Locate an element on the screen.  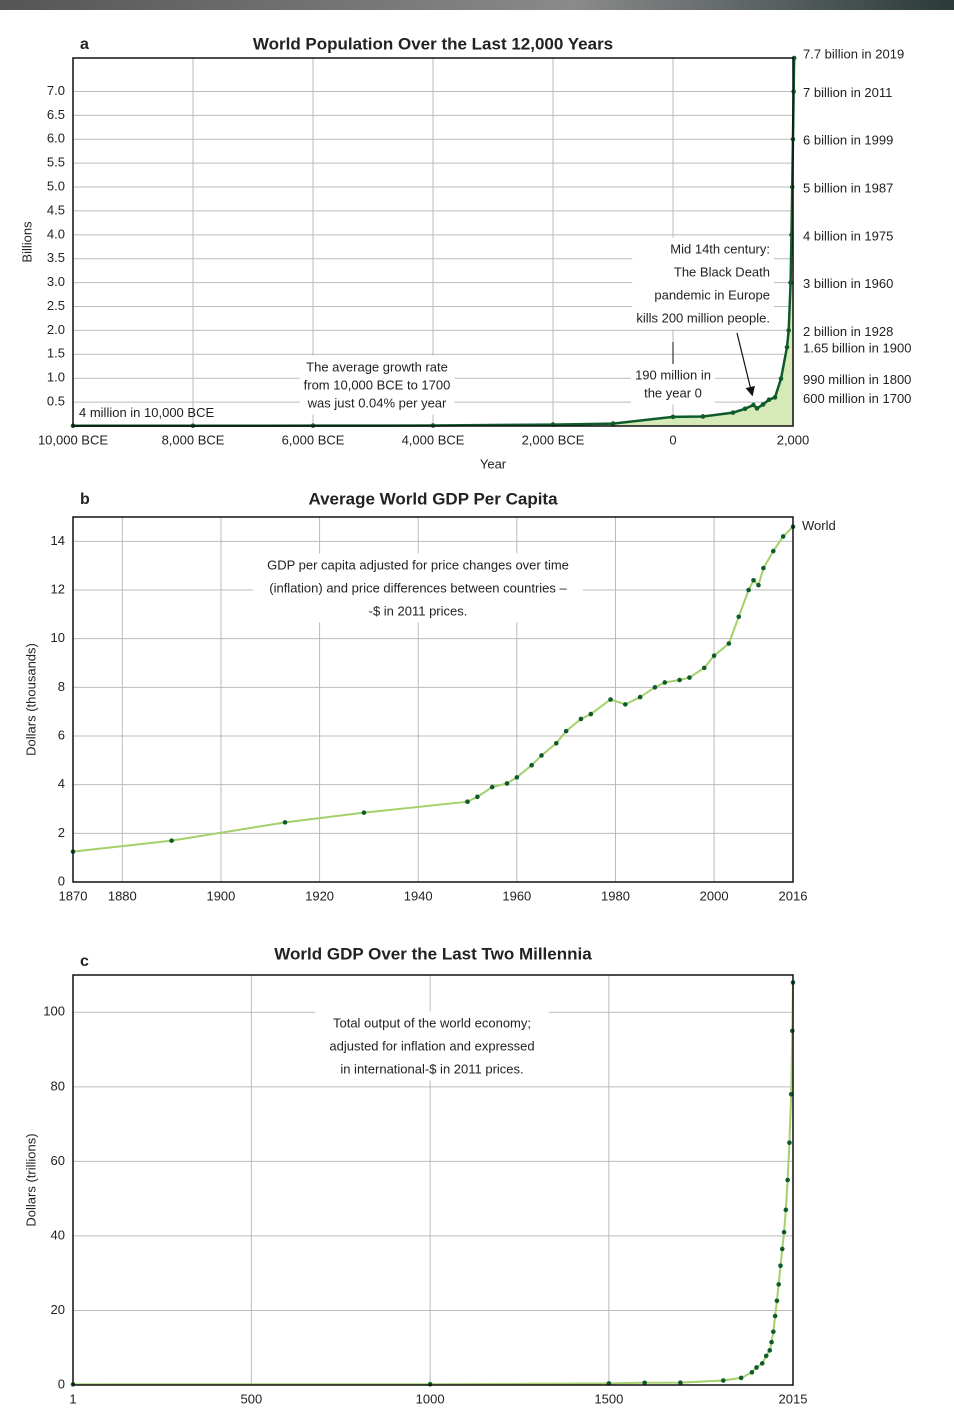
value-label: 1.65 billion in 1900 is located at coordinates (857, 348).